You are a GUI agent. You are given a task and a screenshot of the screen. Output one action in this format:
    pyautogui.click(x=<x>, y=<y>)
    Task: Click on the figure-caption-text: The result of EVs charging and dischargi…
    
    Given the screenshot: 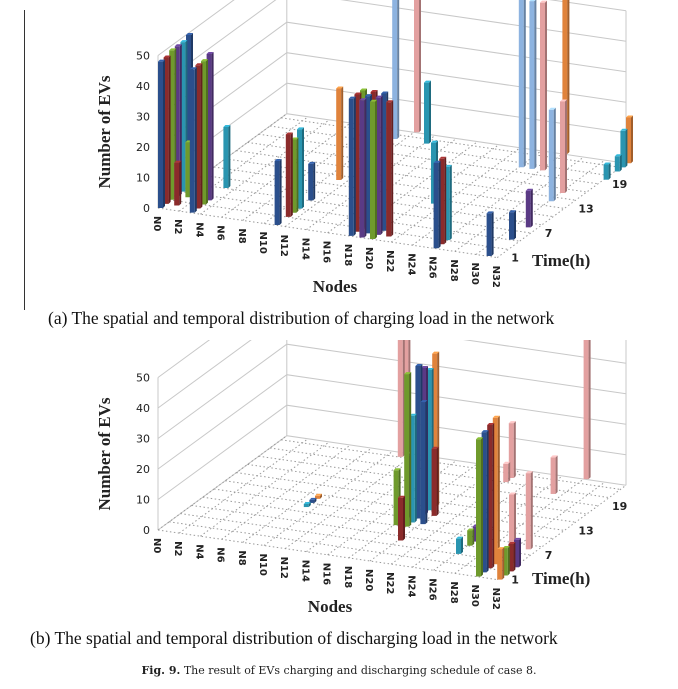 What is the action you would take?
    pyautogui.click(x=360, y=670)
    